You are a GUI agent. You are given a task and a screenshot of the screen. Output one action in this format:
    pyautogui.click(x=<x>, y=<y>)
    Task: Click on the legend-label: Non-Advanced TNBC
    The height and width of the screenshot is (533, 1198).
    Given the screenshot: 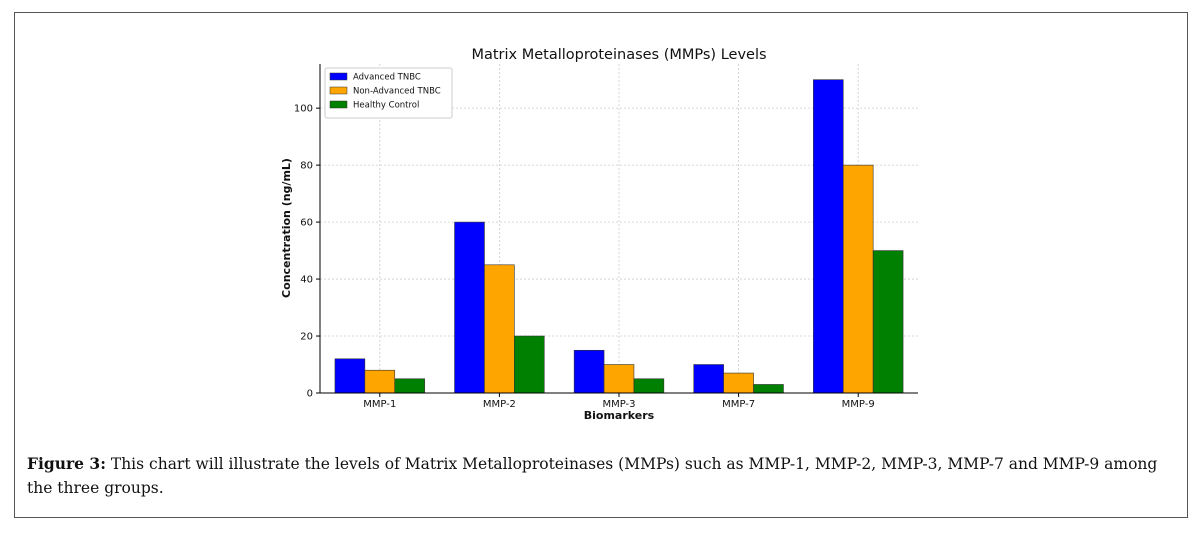 What is the action you would take?
    pyautogui.click(x=397, y=92)
    